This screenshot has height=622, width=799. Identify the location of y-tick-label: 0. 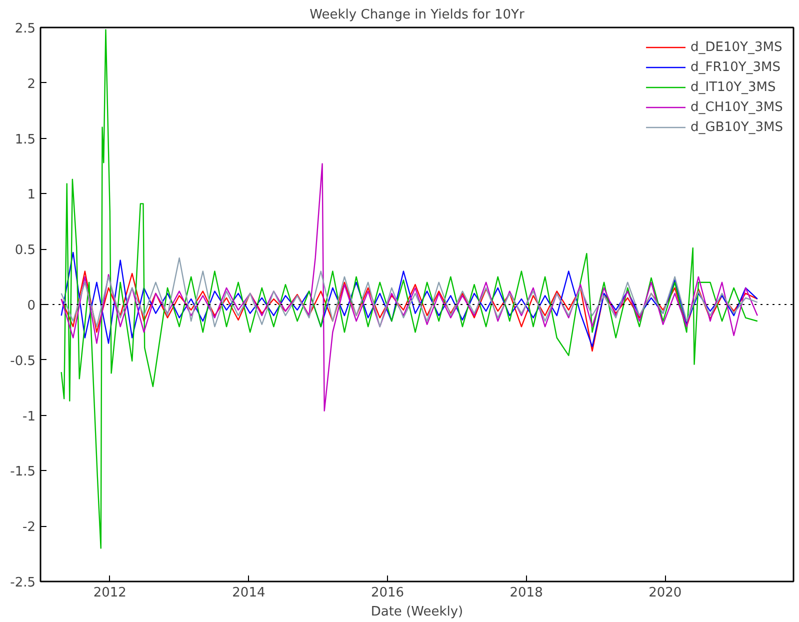
(31, 306).